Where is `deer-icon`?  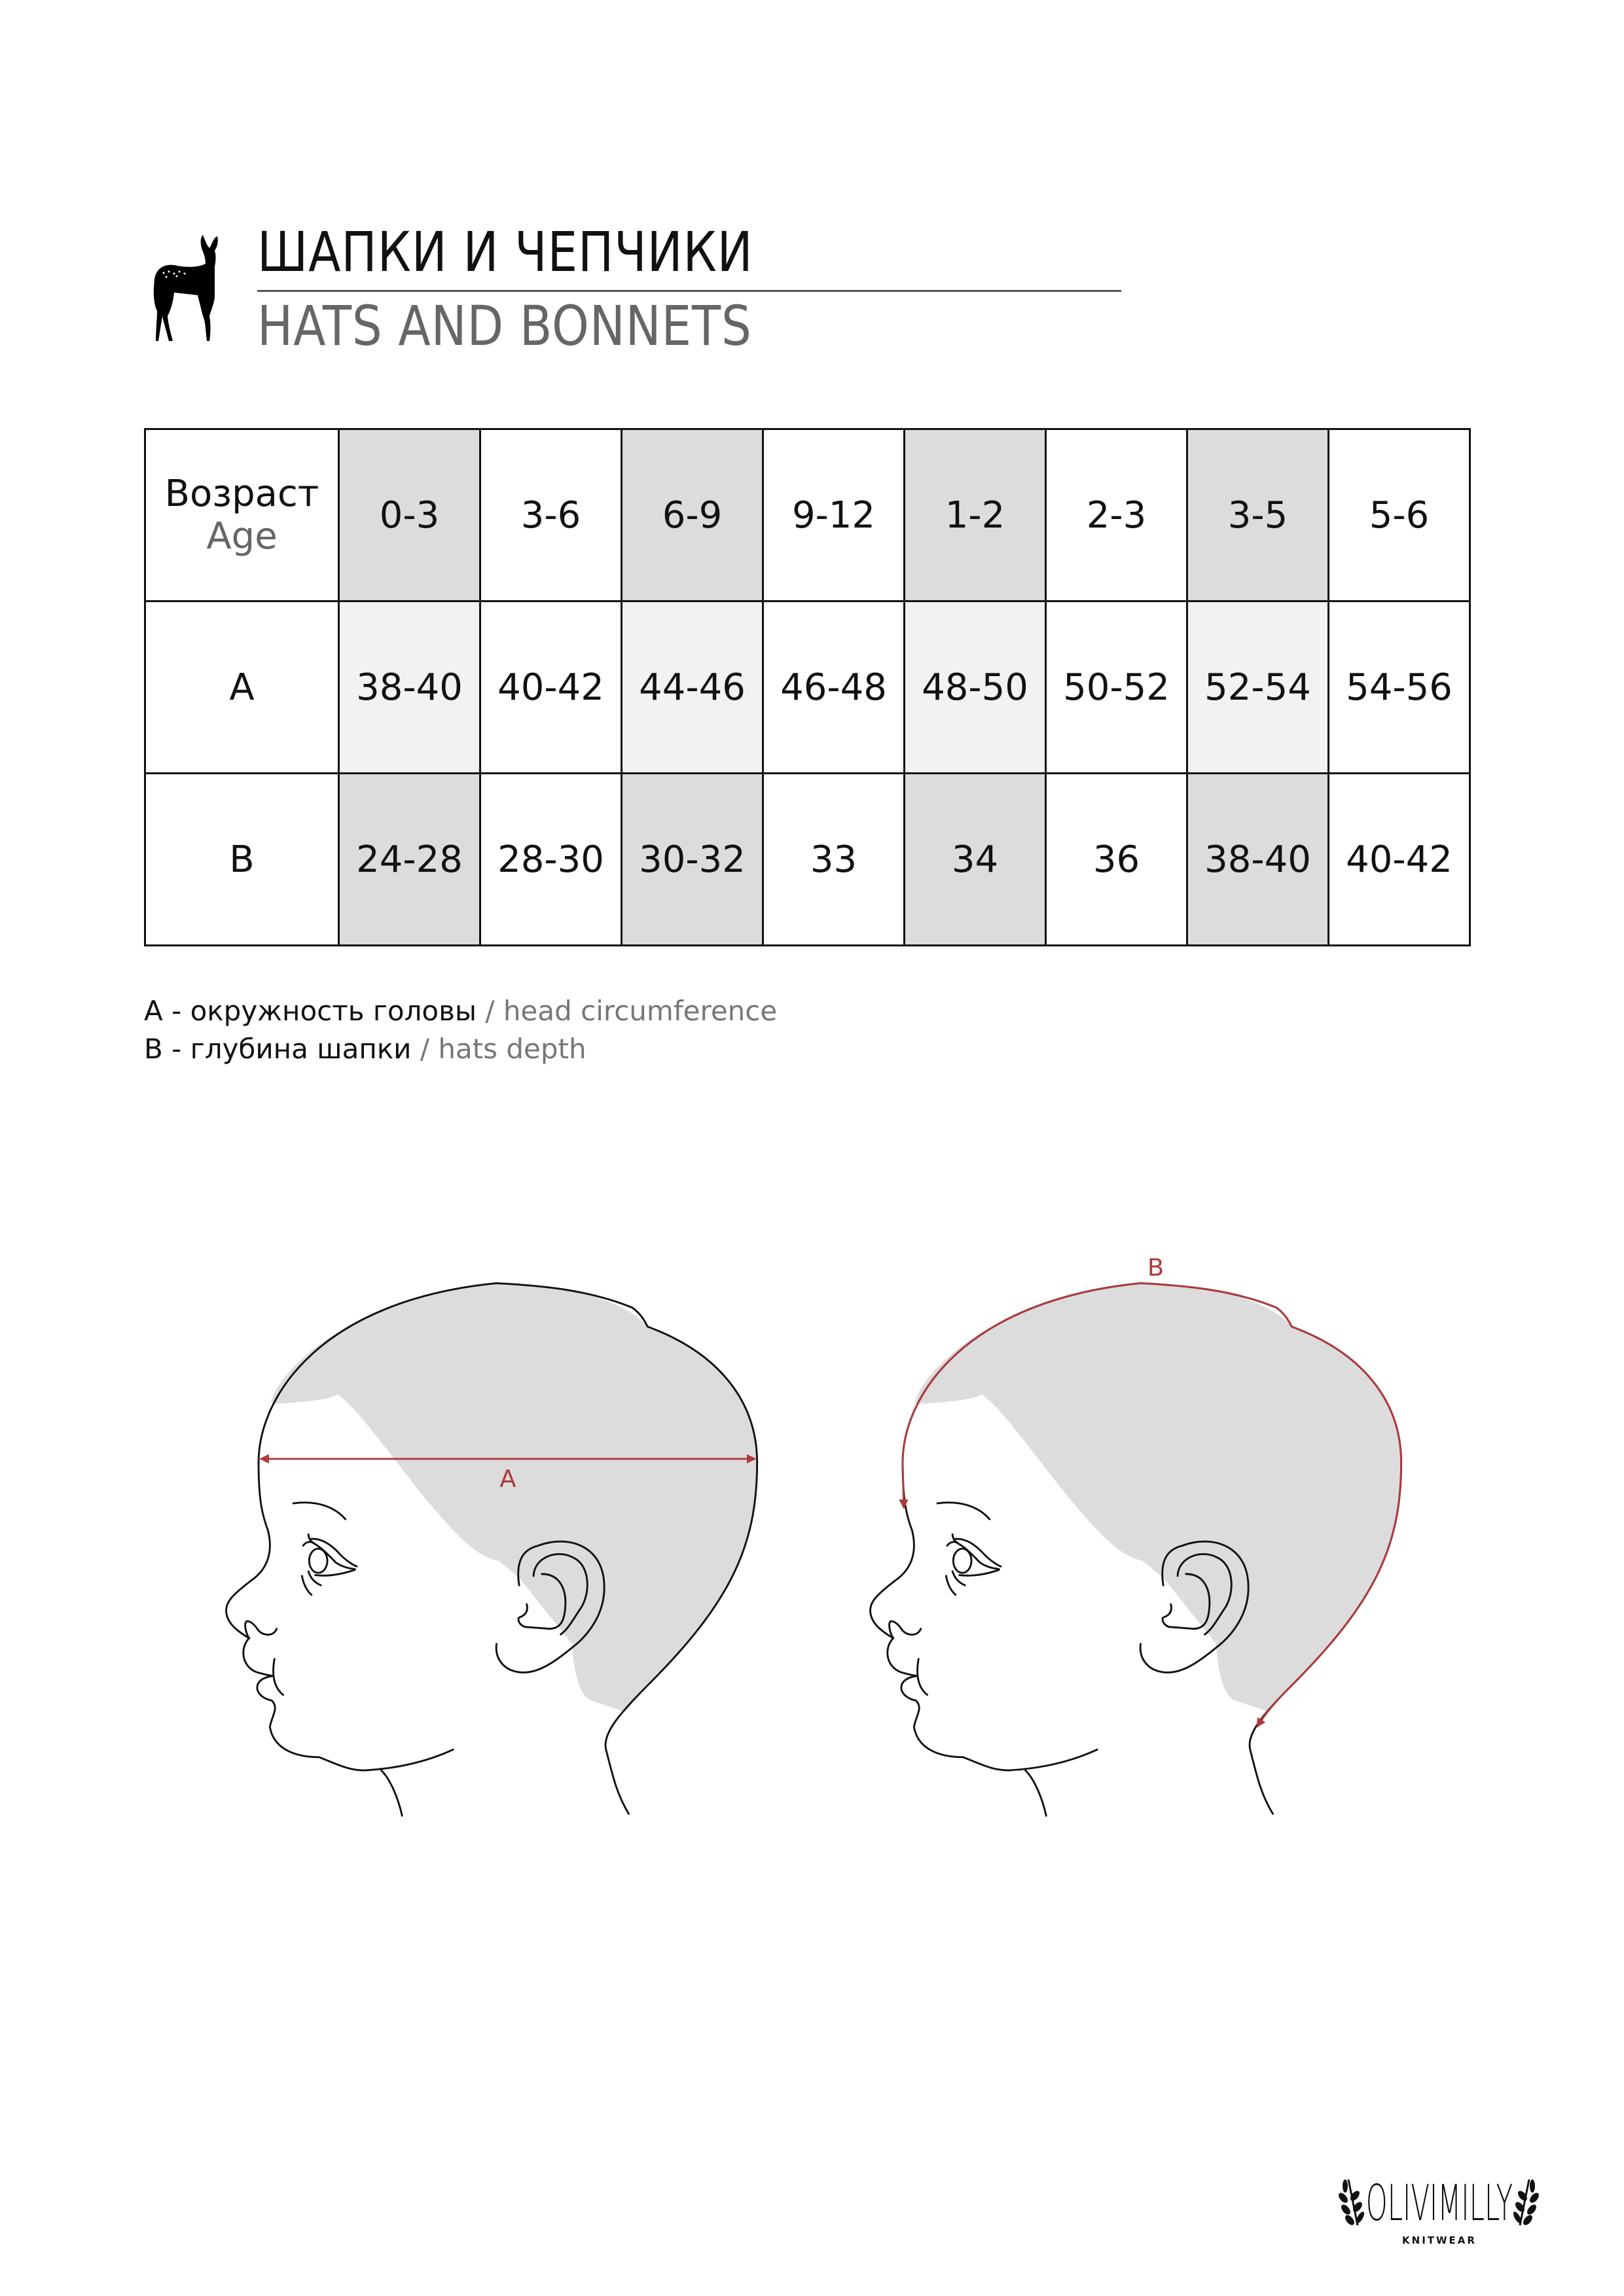
deer-icon is located at coordinates (185, 288).